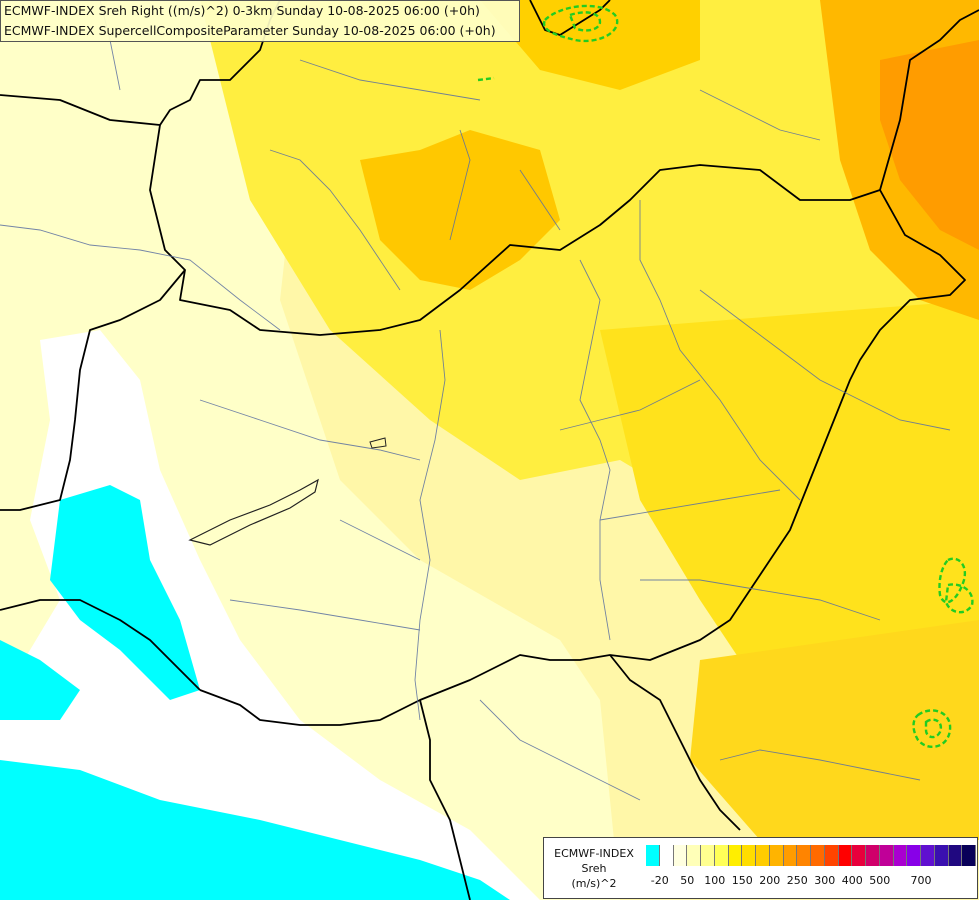 The height and width of the screenshot is (900, 979). I want to click on legend-tick-label: 500, so click(880, 880).